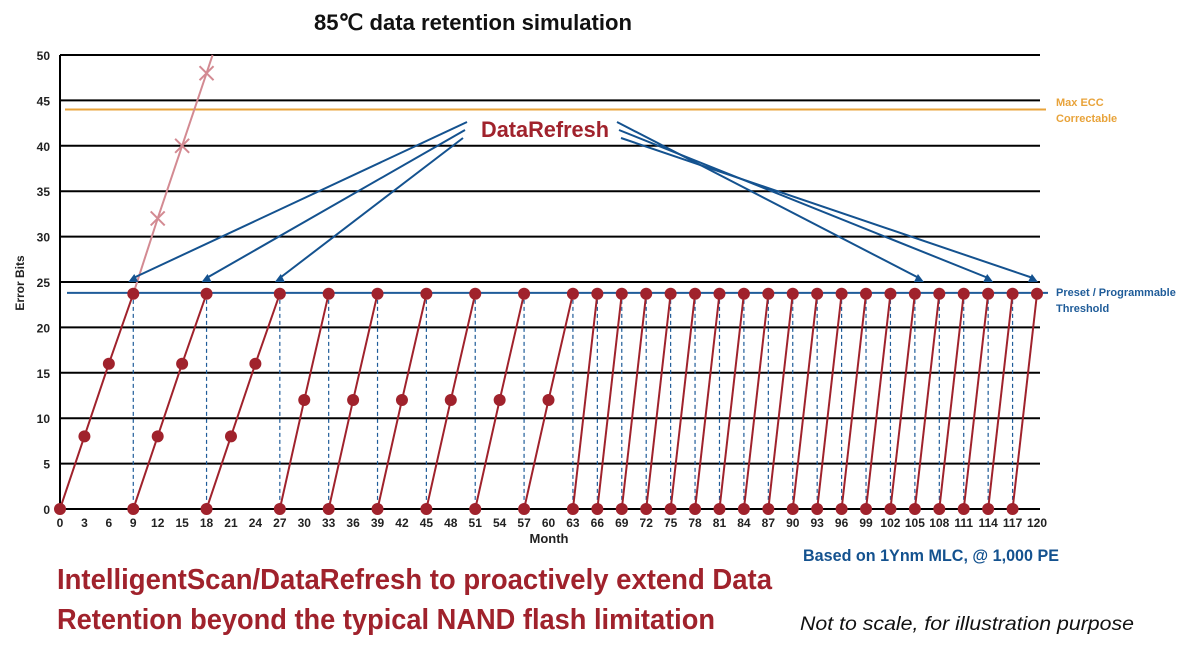 The width and height of the screenshot is (1200, 655). What do you see at coordinates (473, 22) in the screenshot?
I see `chart-title: 85℃ data retention simulation` at bounding box center [473, 22].